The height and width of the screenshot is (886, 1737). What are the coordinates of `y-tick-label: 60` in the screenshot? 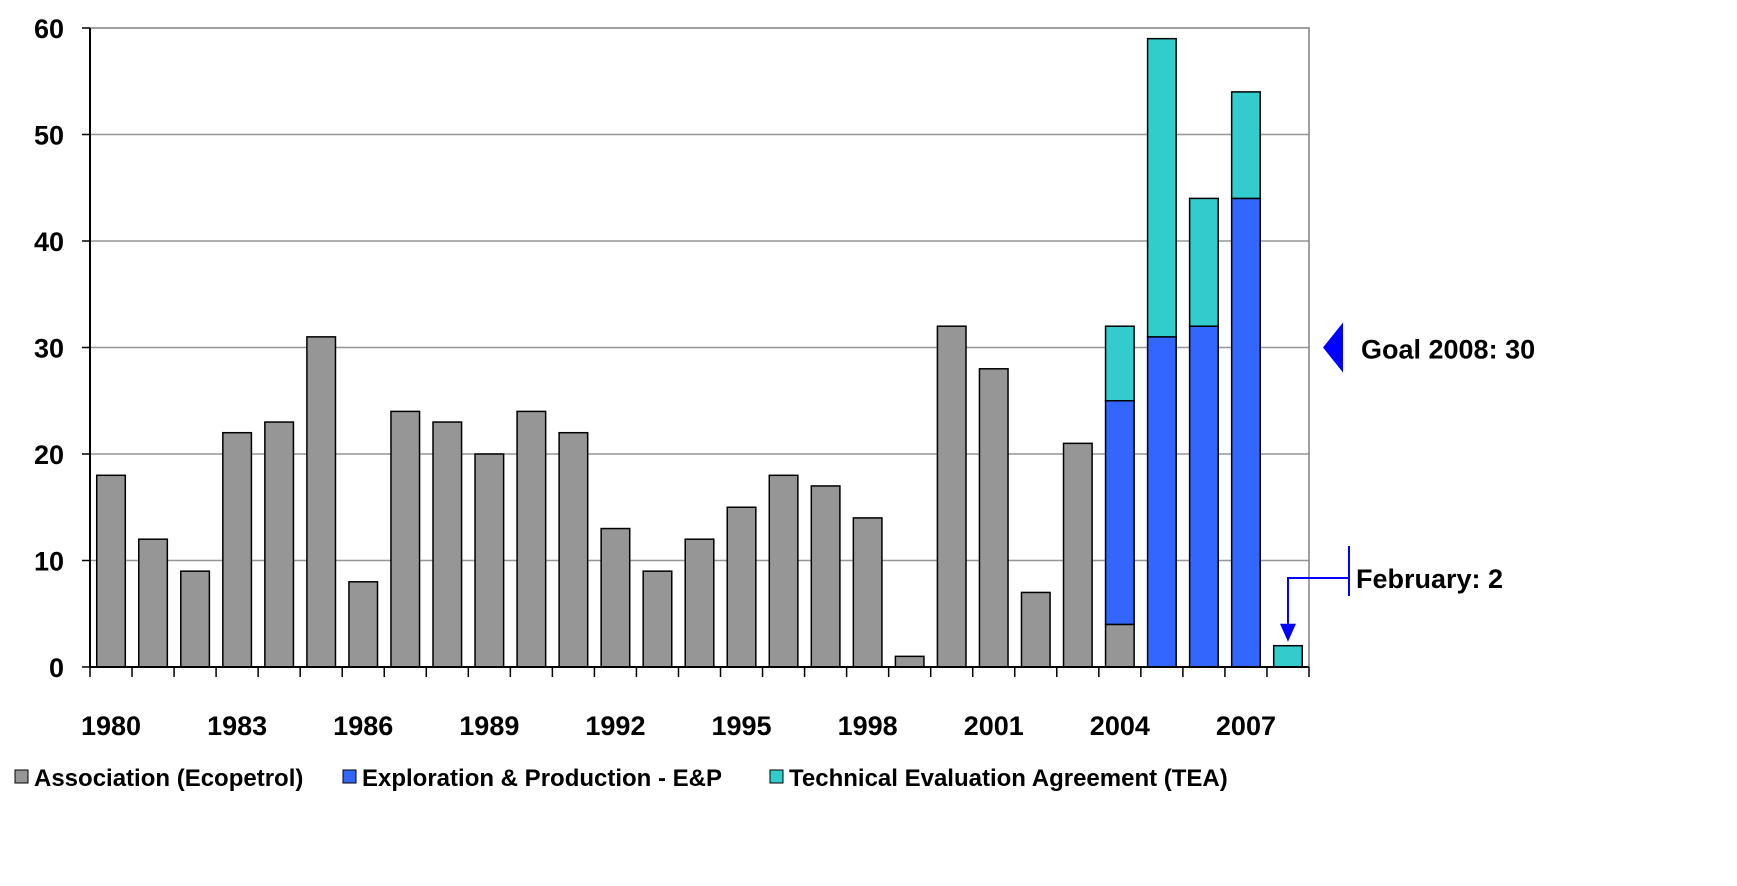 It's located at (49, 29).